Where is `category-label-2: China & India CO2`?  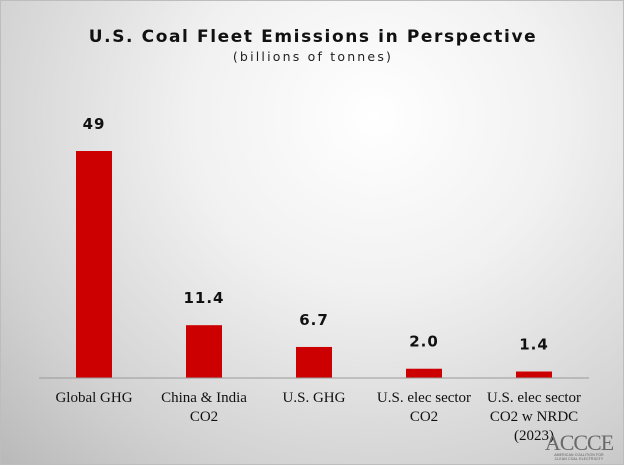
category-label-2: China & India CO2 is located at coordinates (204, 407).